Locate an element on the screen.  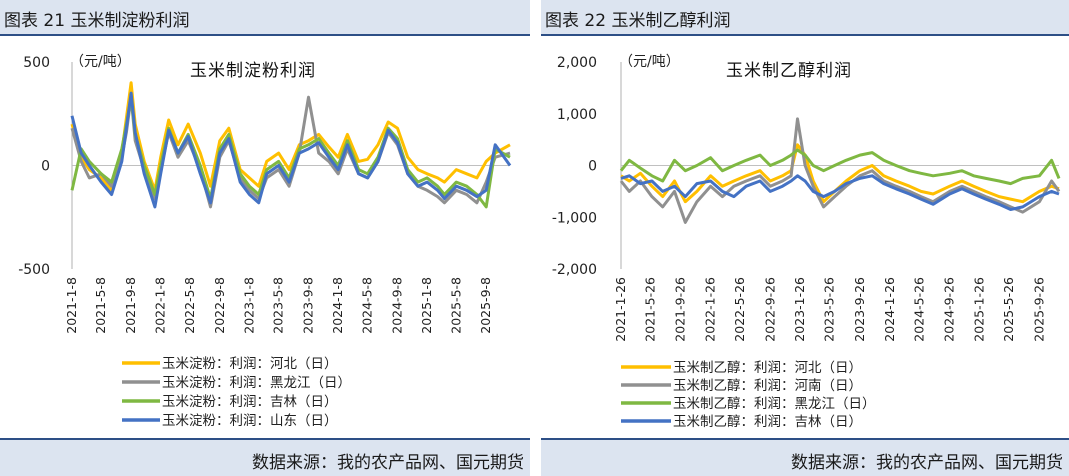
legend-label: 玉米淀粉：利润：黑龙江（日） is located at coordinates (256, 383).